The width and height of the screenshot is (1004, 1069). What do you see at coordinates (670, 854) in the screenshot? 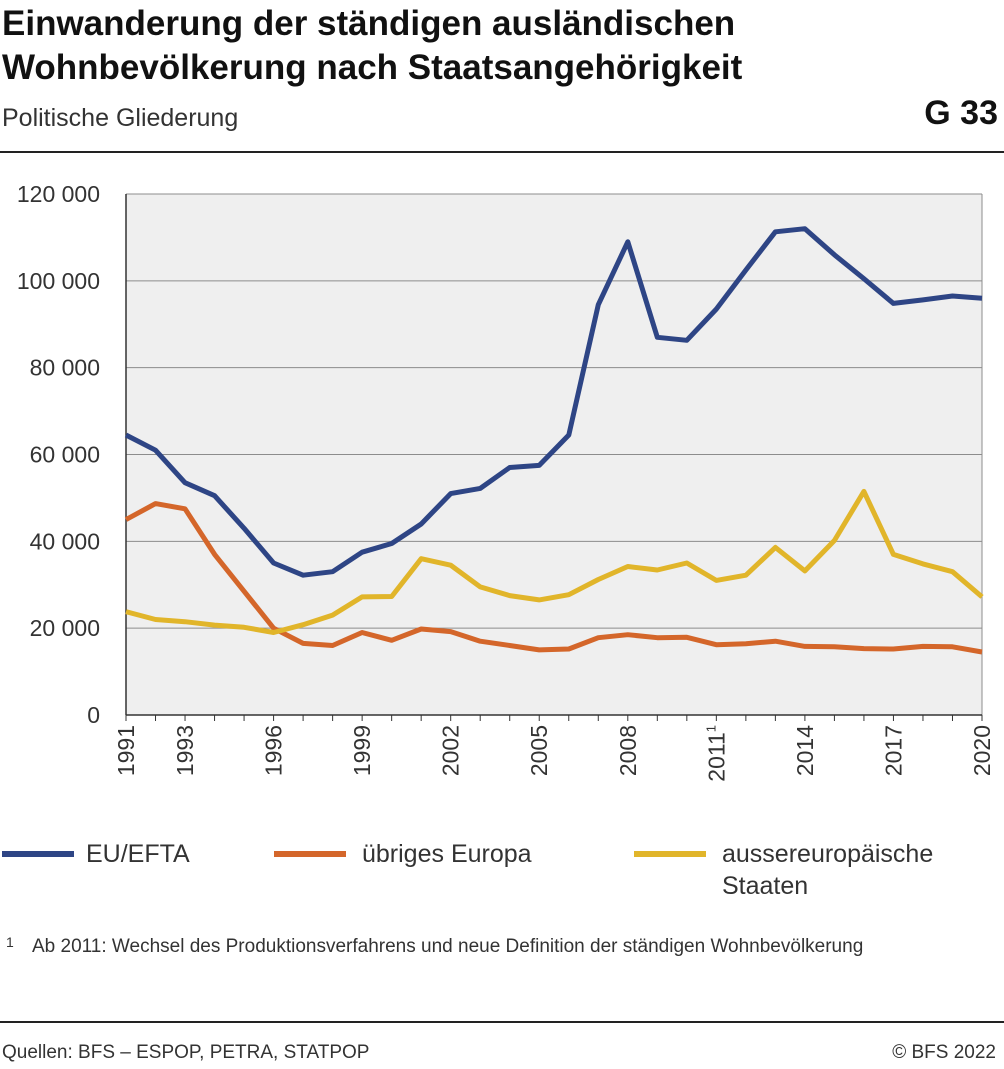
I see `legend-swatch-aussereuropaeisch` at bounding box center [670, 854].